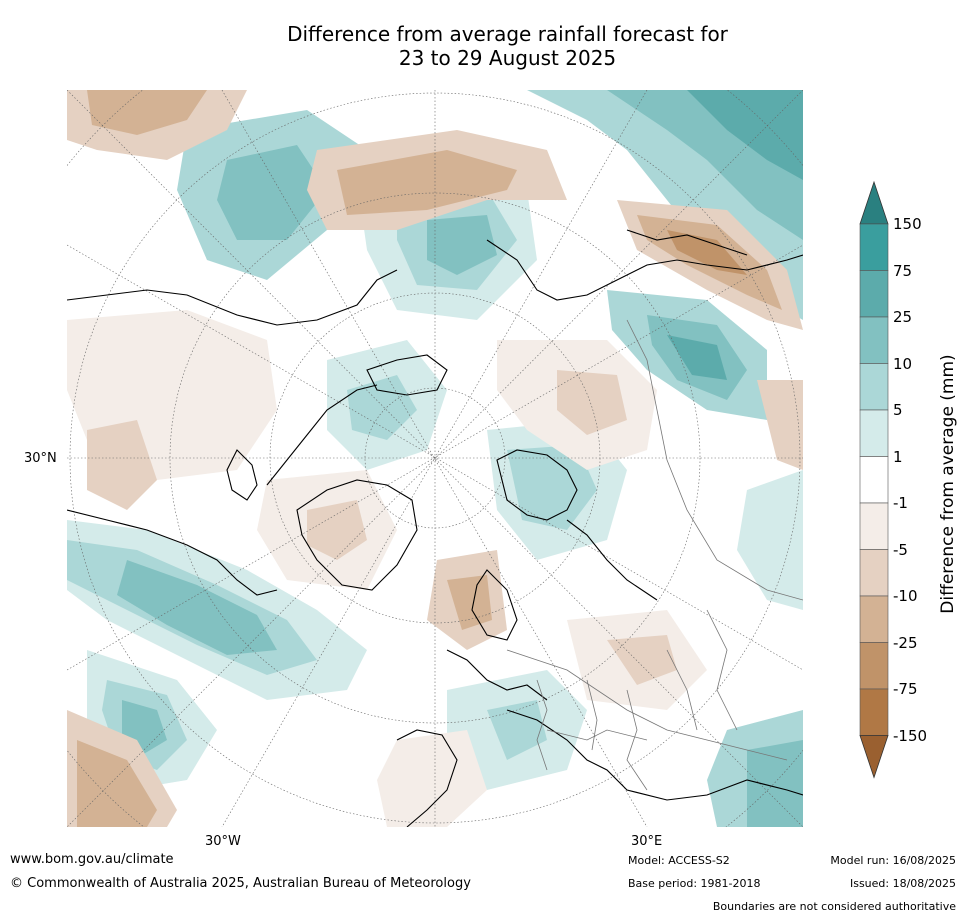 The height and width of the screenshot is (919, 965). Describe the element at coordinates (900, 549) in the screenshot. I see `colorbar-tick-label: -5` at that location.